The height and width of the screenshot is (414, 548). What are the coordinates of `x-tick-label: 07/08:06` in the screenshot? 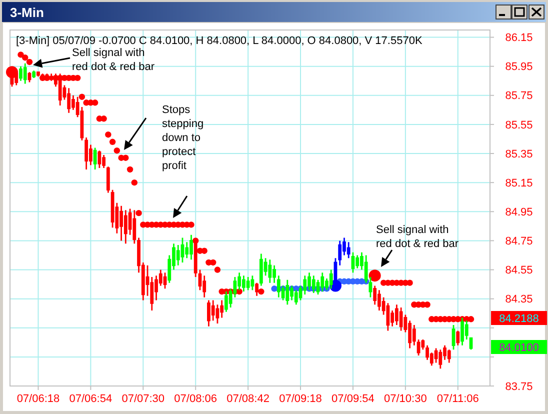 It's located at (196, 399).